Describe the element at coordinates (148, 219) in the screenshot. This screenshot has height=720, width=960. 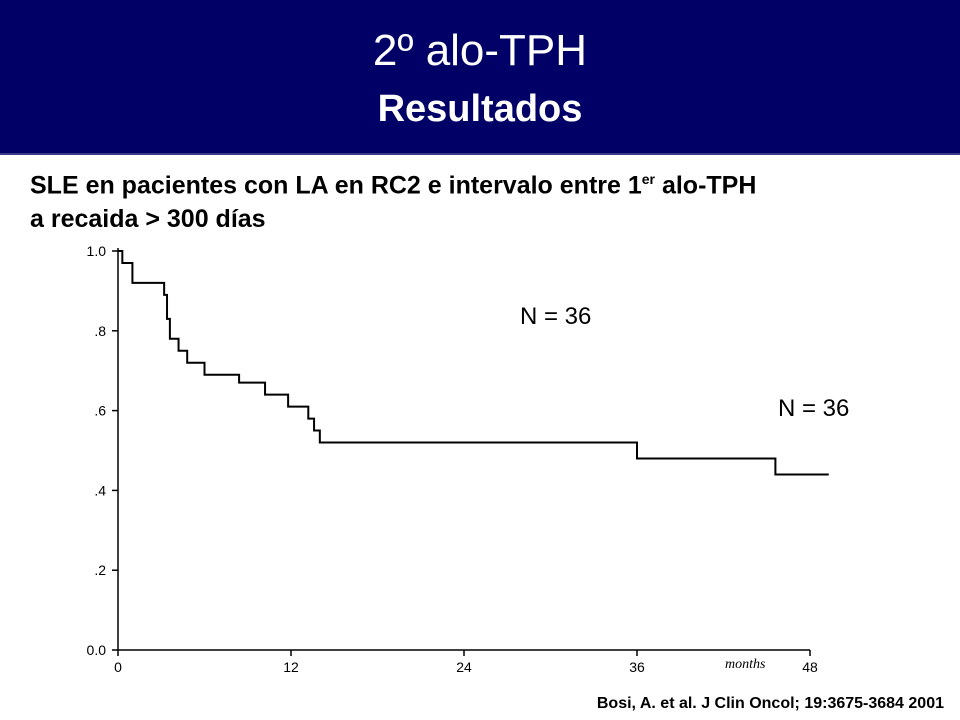
I see `description-line-2: a recaida > 300 días` at that location.